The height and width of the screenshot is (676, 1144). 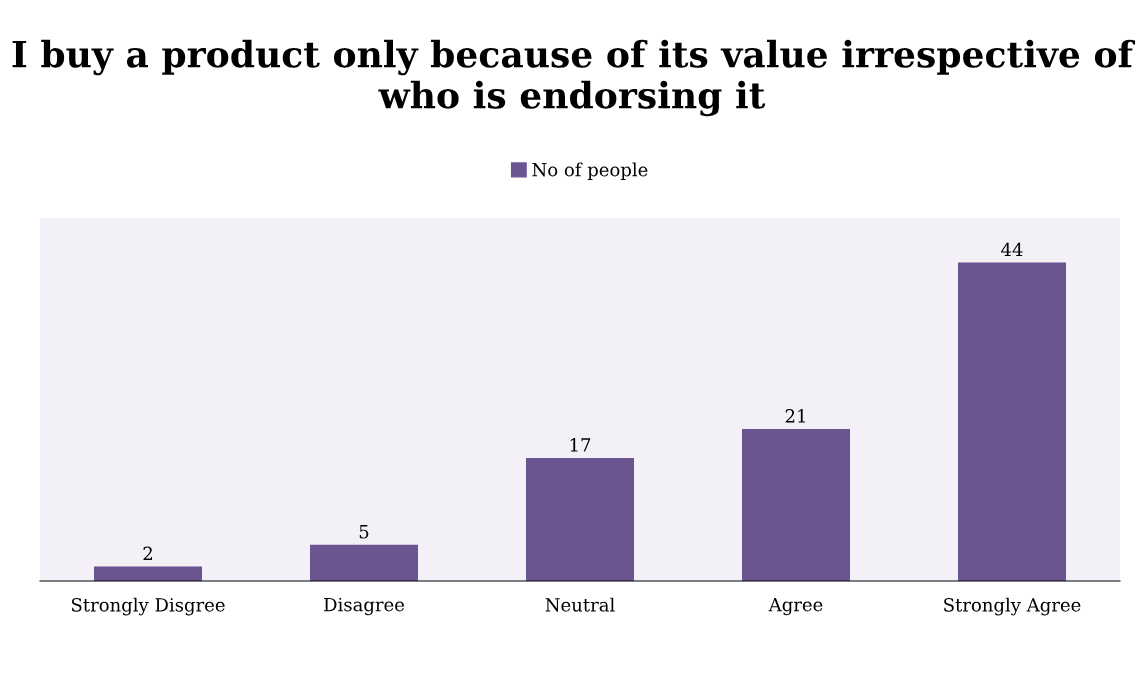 I want to click on data-label: 21, so click(x=795, y=416).